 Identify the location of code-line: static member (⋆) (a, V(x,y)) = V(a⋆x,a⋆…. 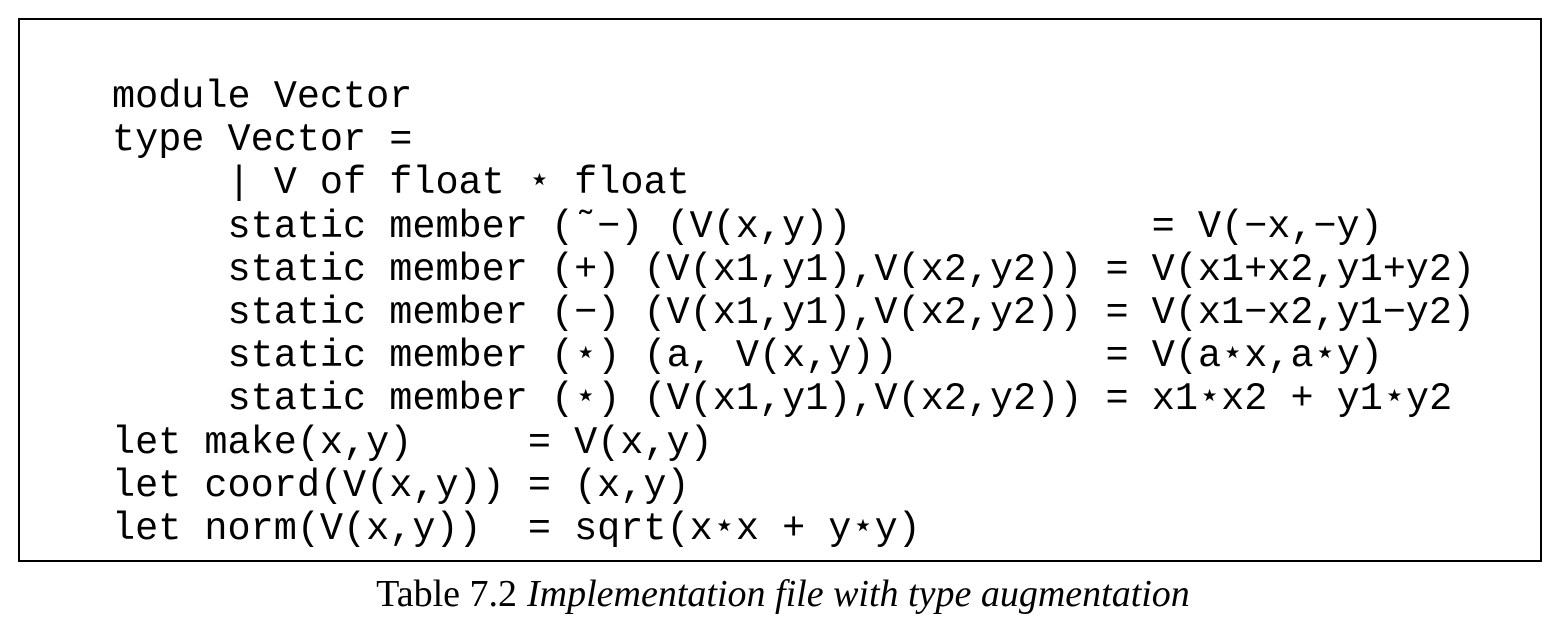
(747, 356).